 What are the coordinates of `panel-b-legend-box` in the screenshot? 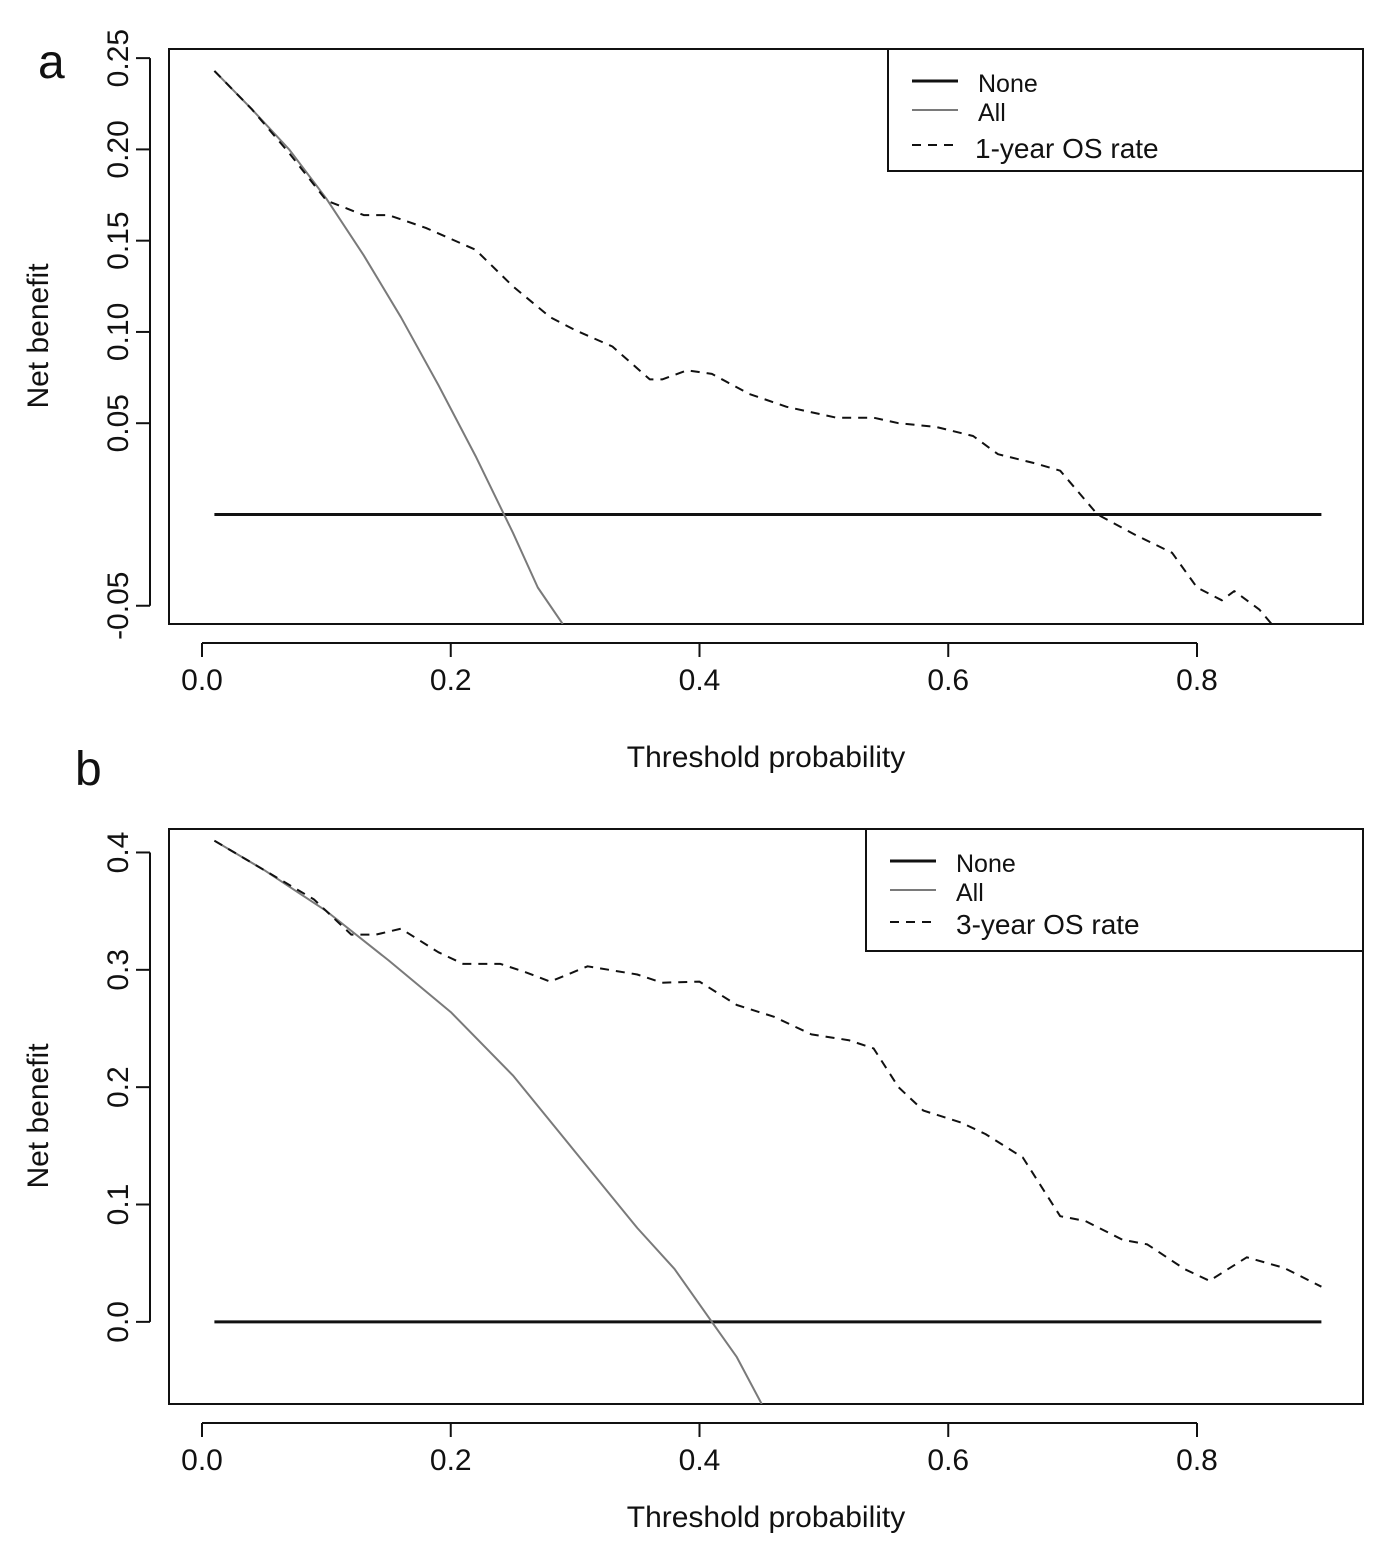 It's located at (1114, 890).